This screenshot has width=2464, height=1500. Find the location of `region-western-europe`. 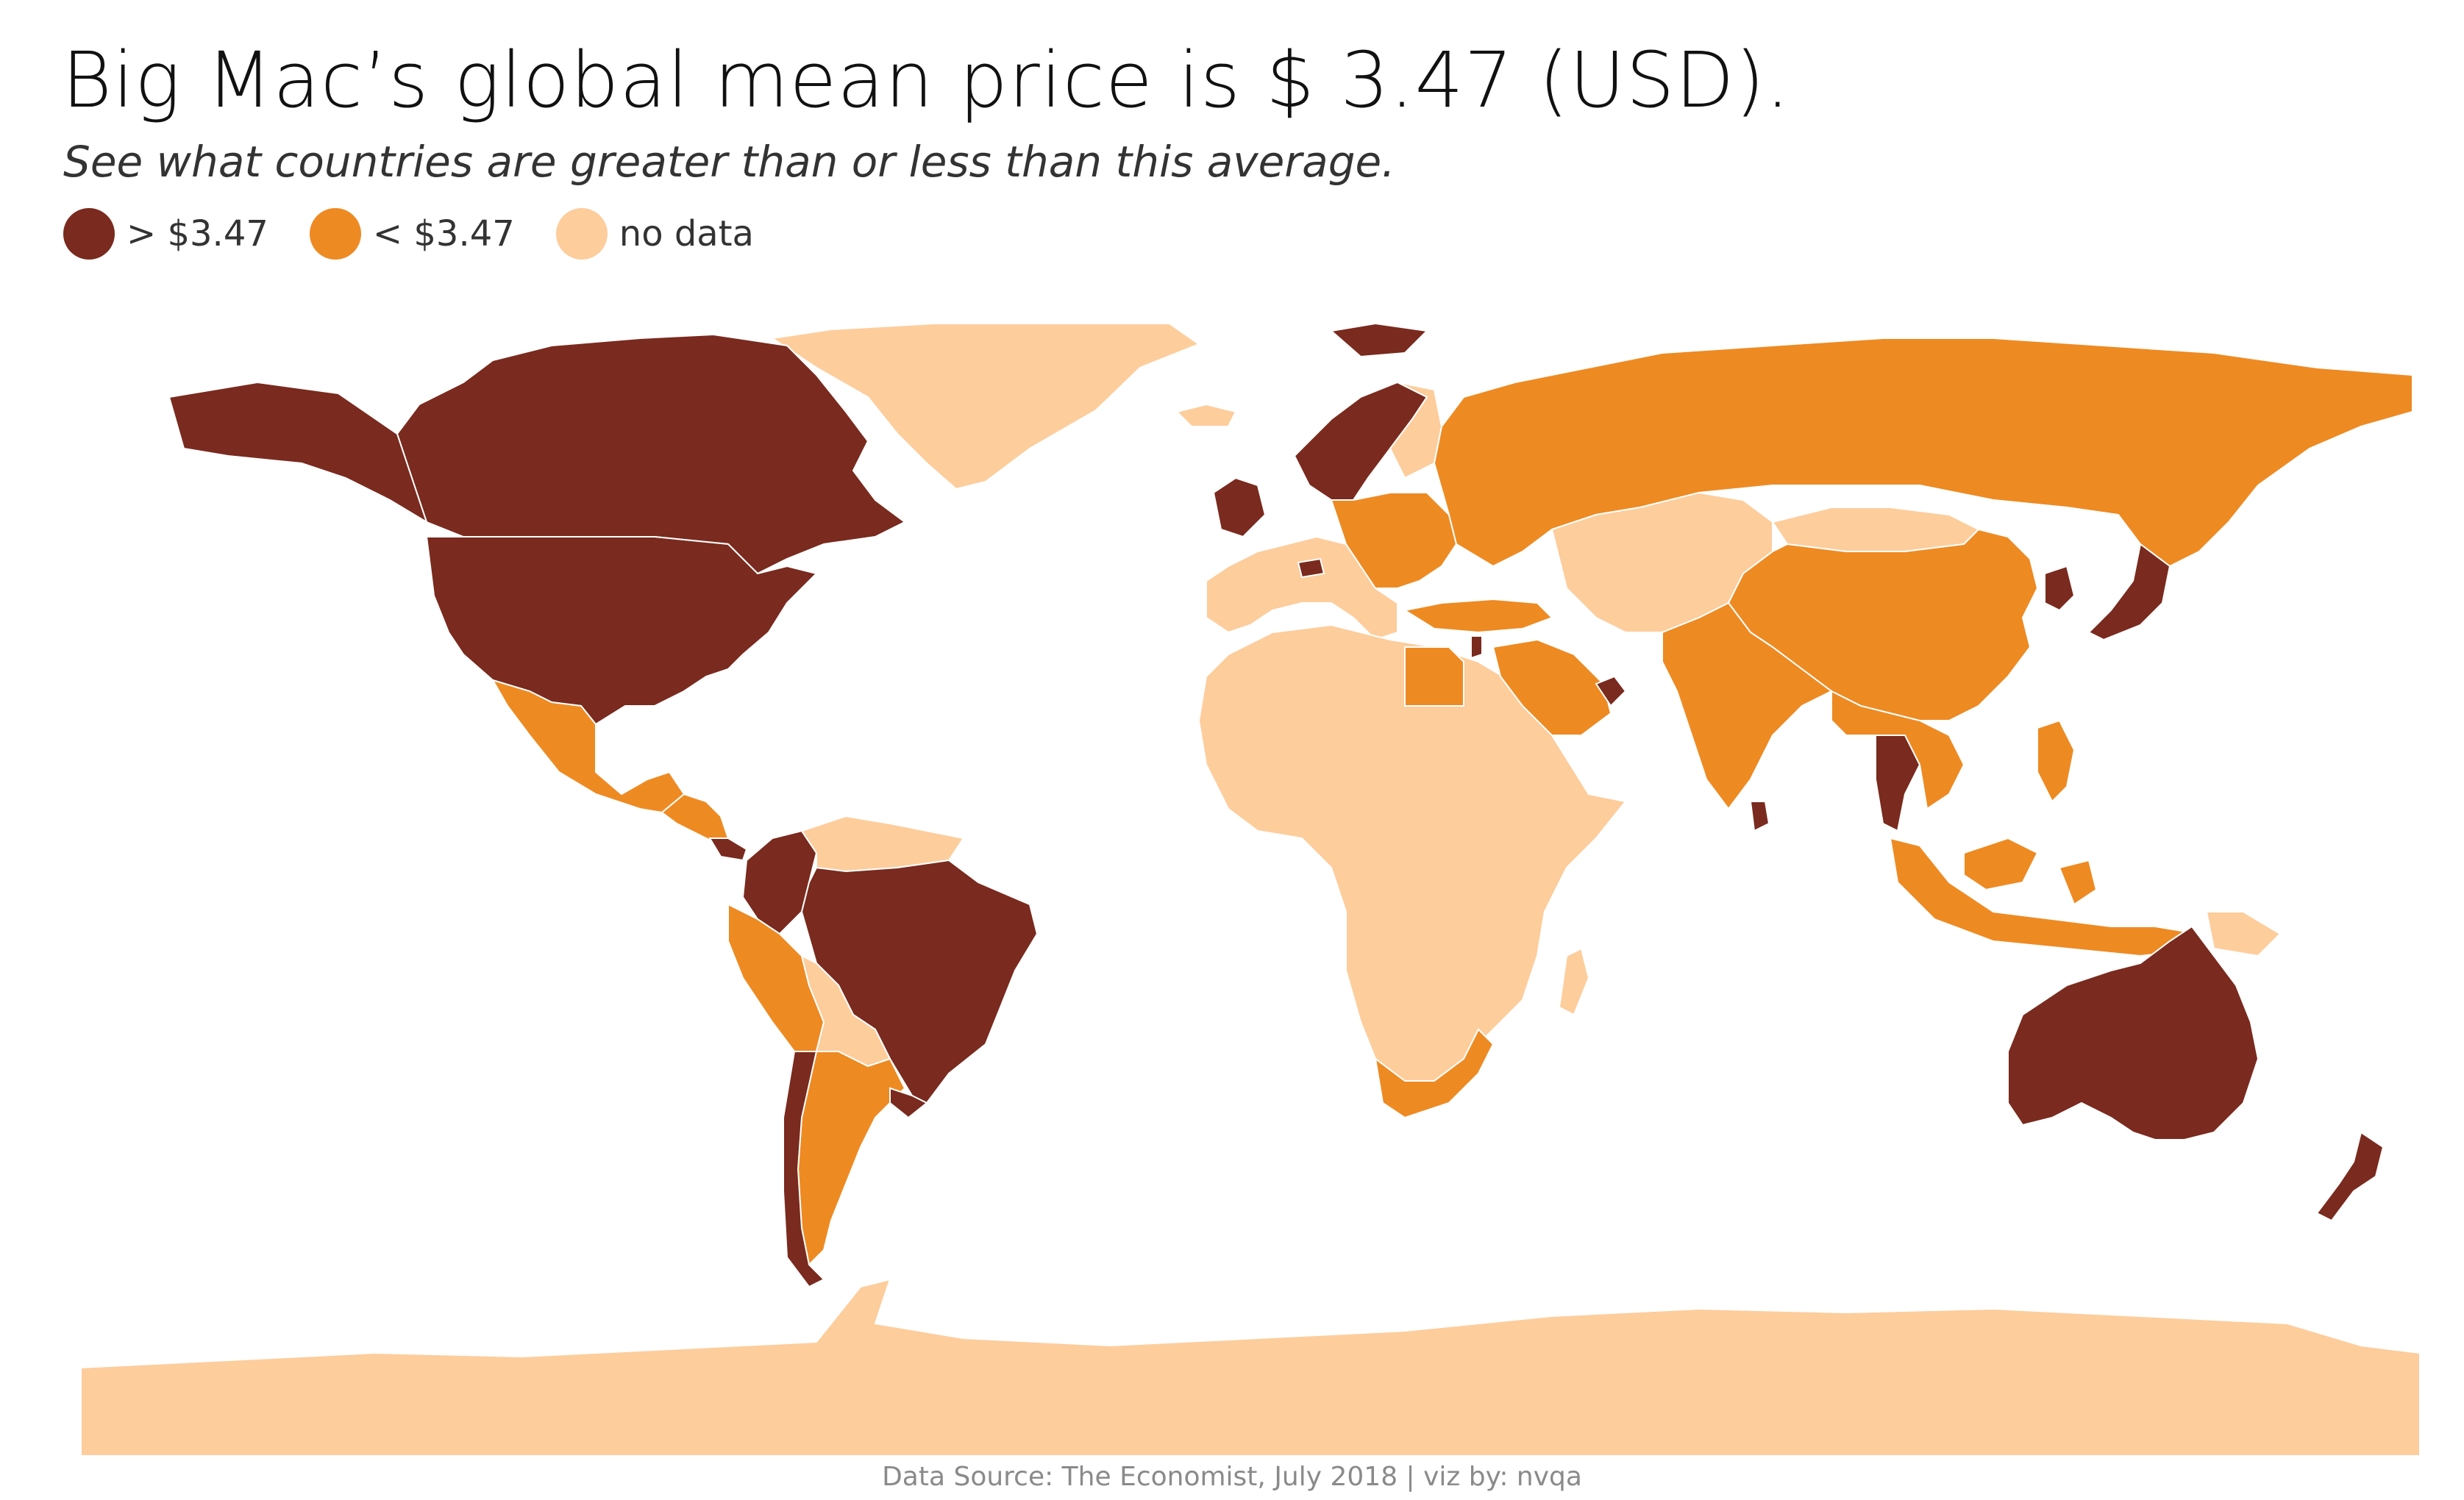

region-western-europe is located at coordinates (1302, 588).